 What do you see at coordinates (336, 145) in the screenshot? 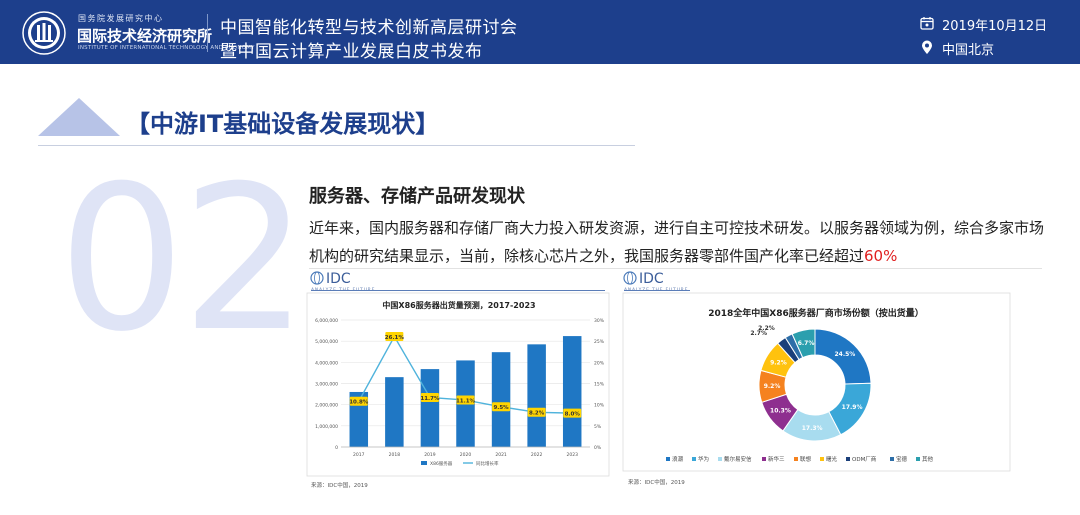
I see `section-divider` at bounding box center [336, 145].